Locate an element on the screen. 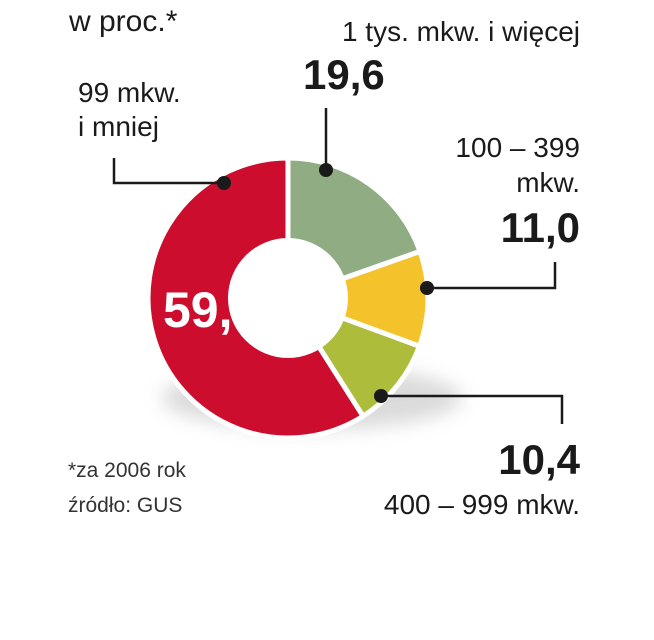  source-note: źródło: GUS is located at coordinates (125, 505).